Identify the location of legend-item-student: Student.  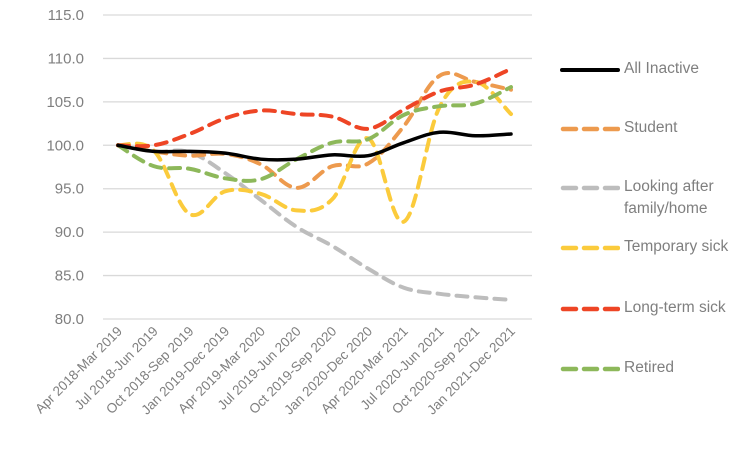
(618, 129).